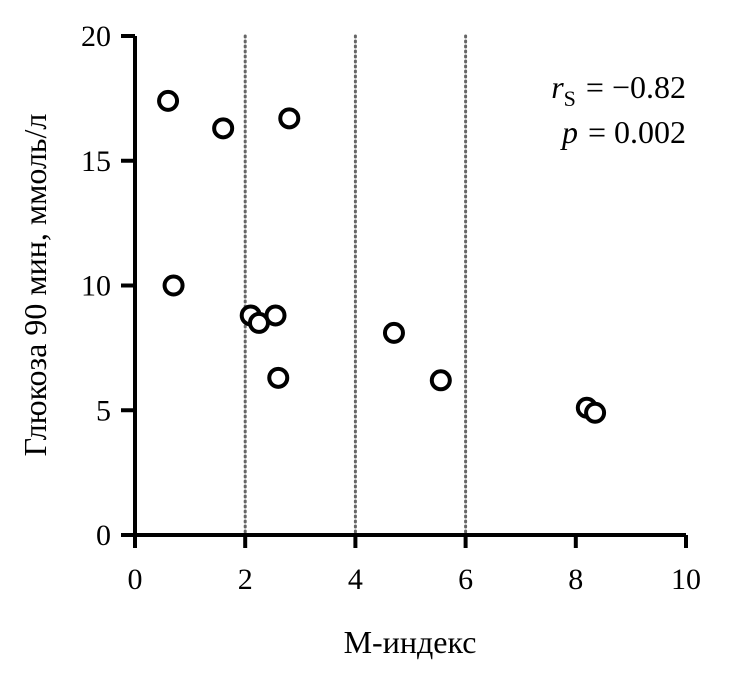  I want to click on x-tick-label: 4, so click(355, 579).